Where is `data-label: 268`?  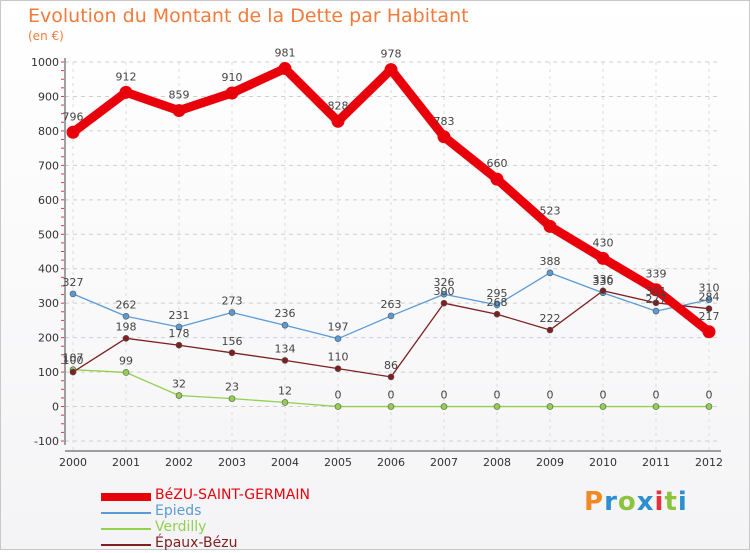
data-label: 268 is located at coordinates (497, 302).